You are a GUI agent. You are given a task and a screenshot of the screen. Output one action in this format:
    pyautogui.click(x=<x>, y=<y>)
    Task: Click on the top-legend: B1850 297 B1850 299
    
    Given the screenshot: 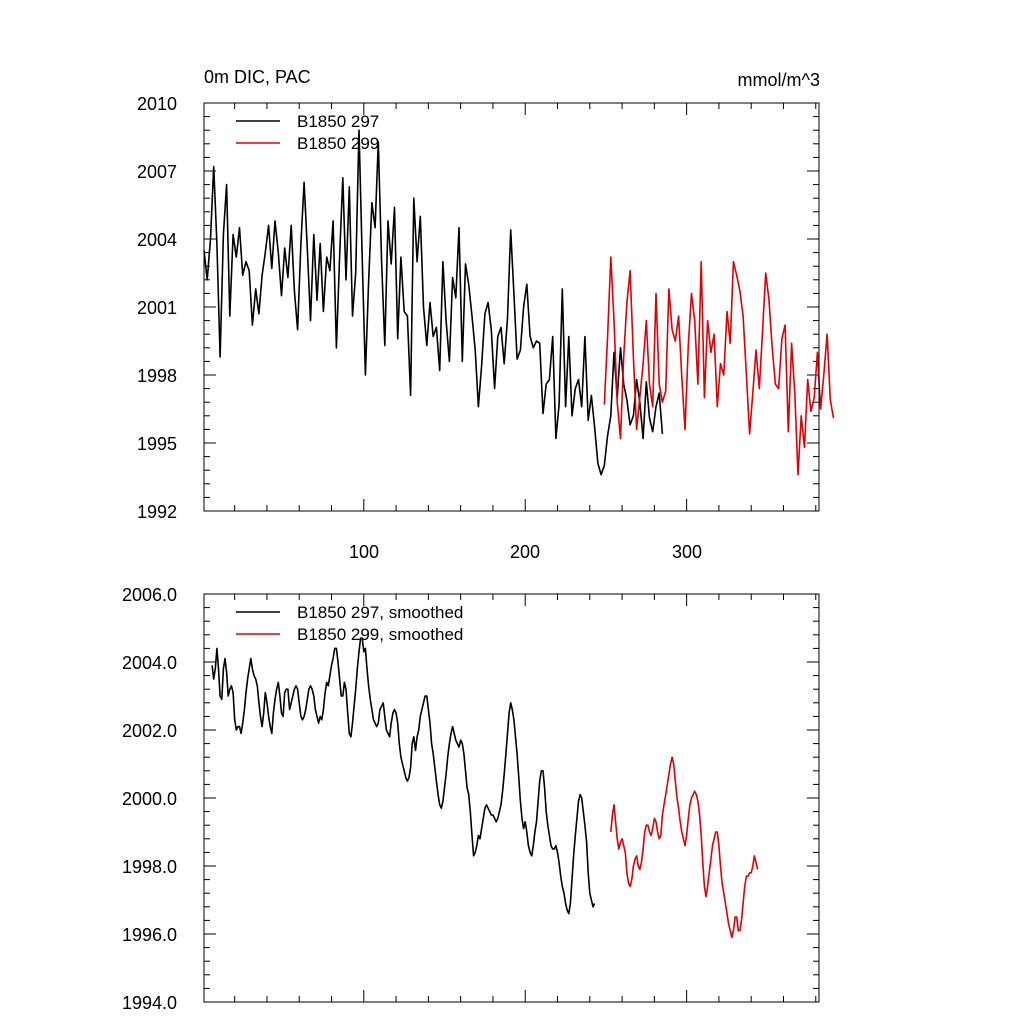 What is the action you would take?
    pyautogui.click(x=307, y=132)
    